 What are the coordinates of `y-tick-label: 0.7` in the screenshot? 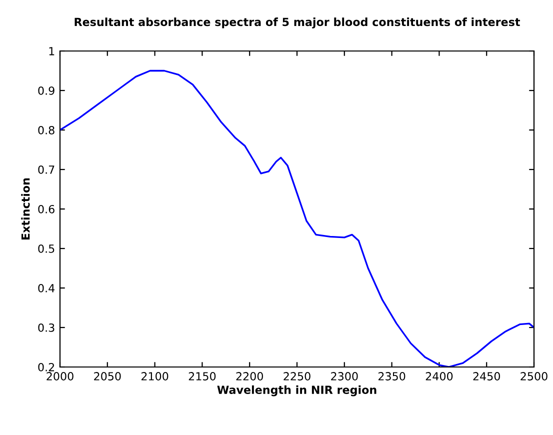 It's located at (46, 169).